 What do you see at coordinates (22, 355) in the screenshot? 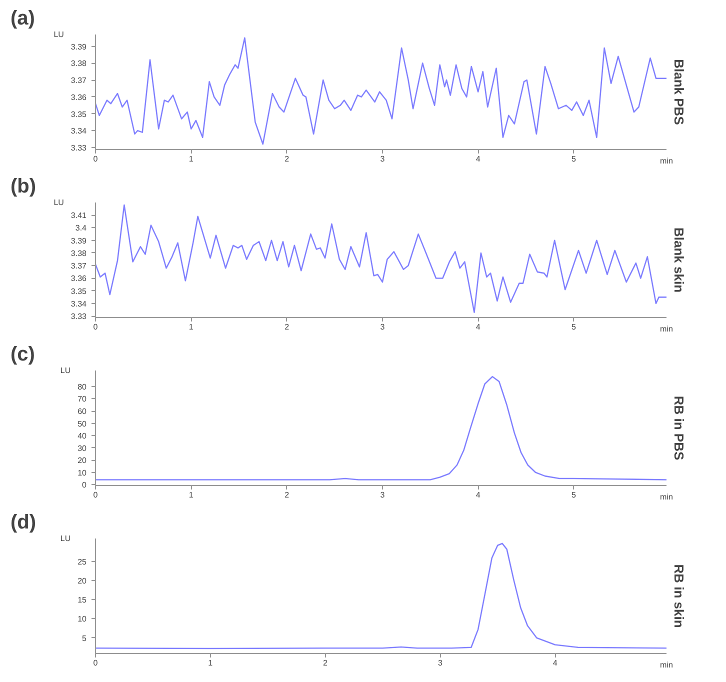
I see `chart-title: (c)` at bounding box center [22, 355].